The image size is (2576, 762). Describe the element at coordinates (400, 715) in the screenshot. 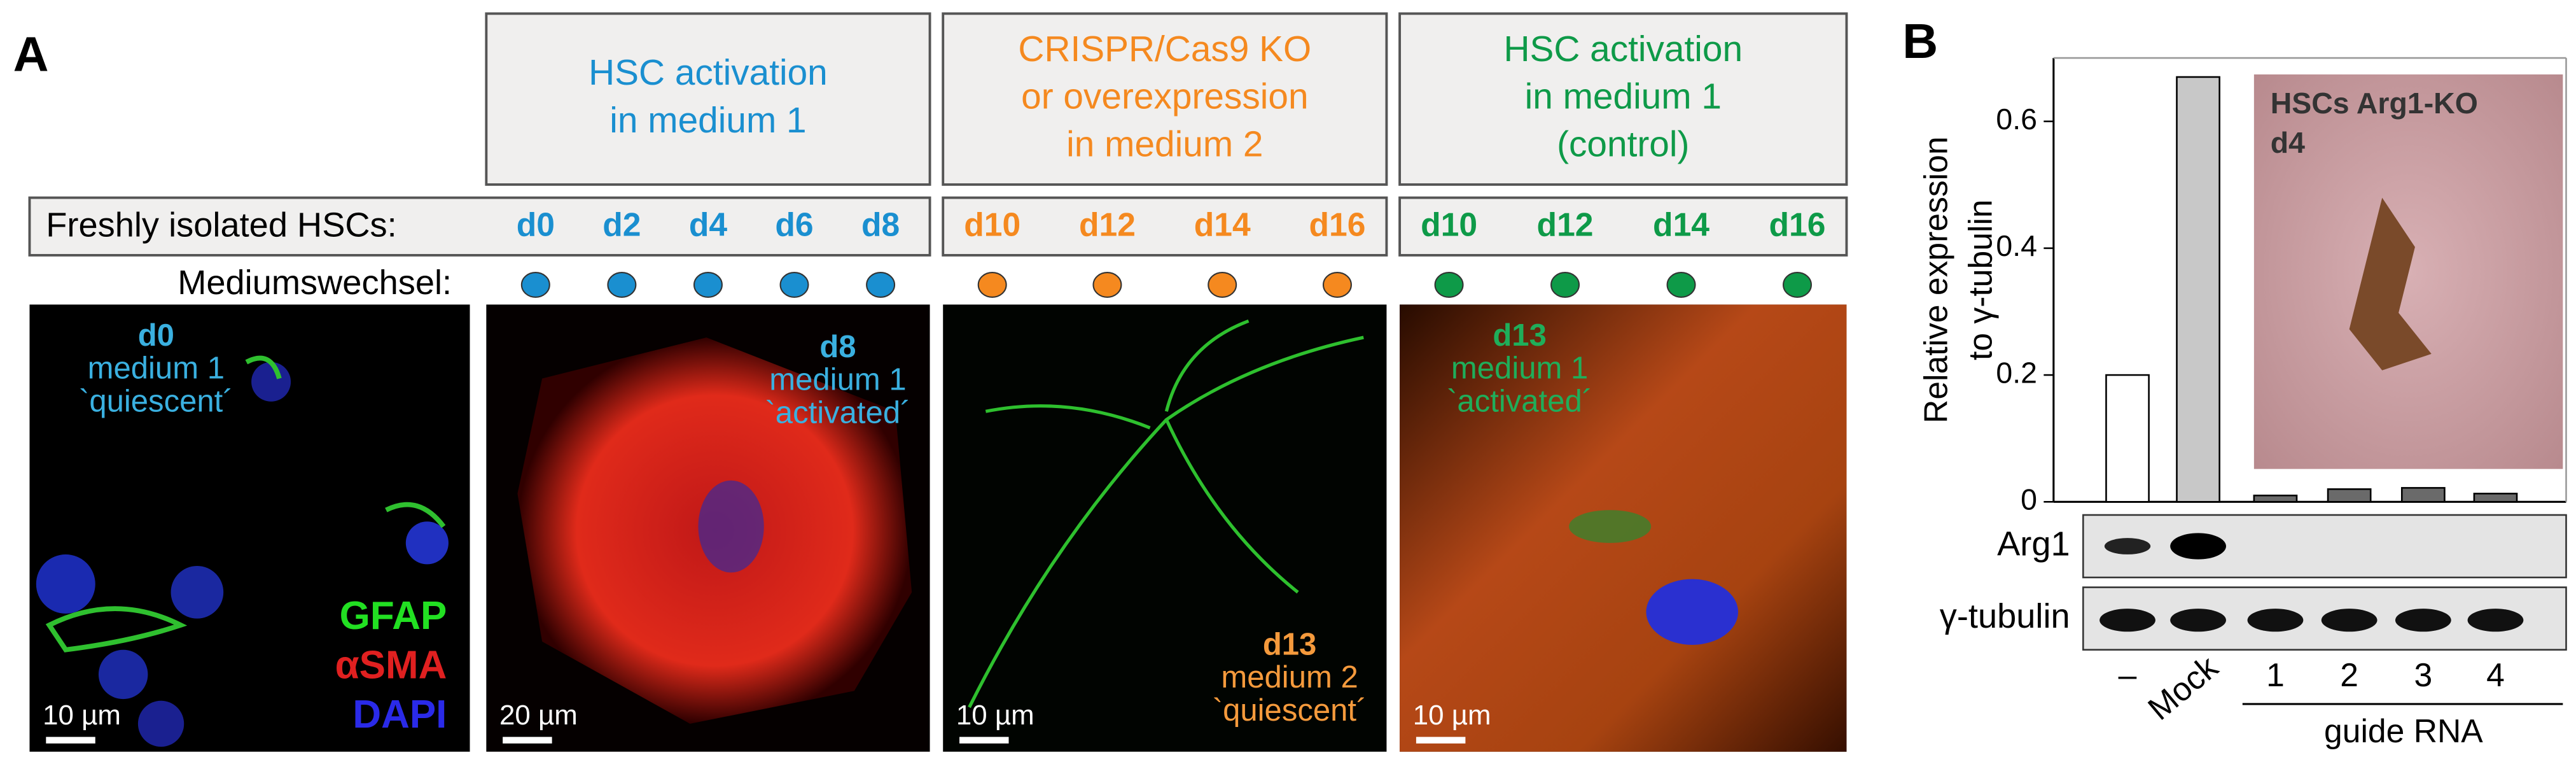

I see `stain-label: DAPI` at that location.